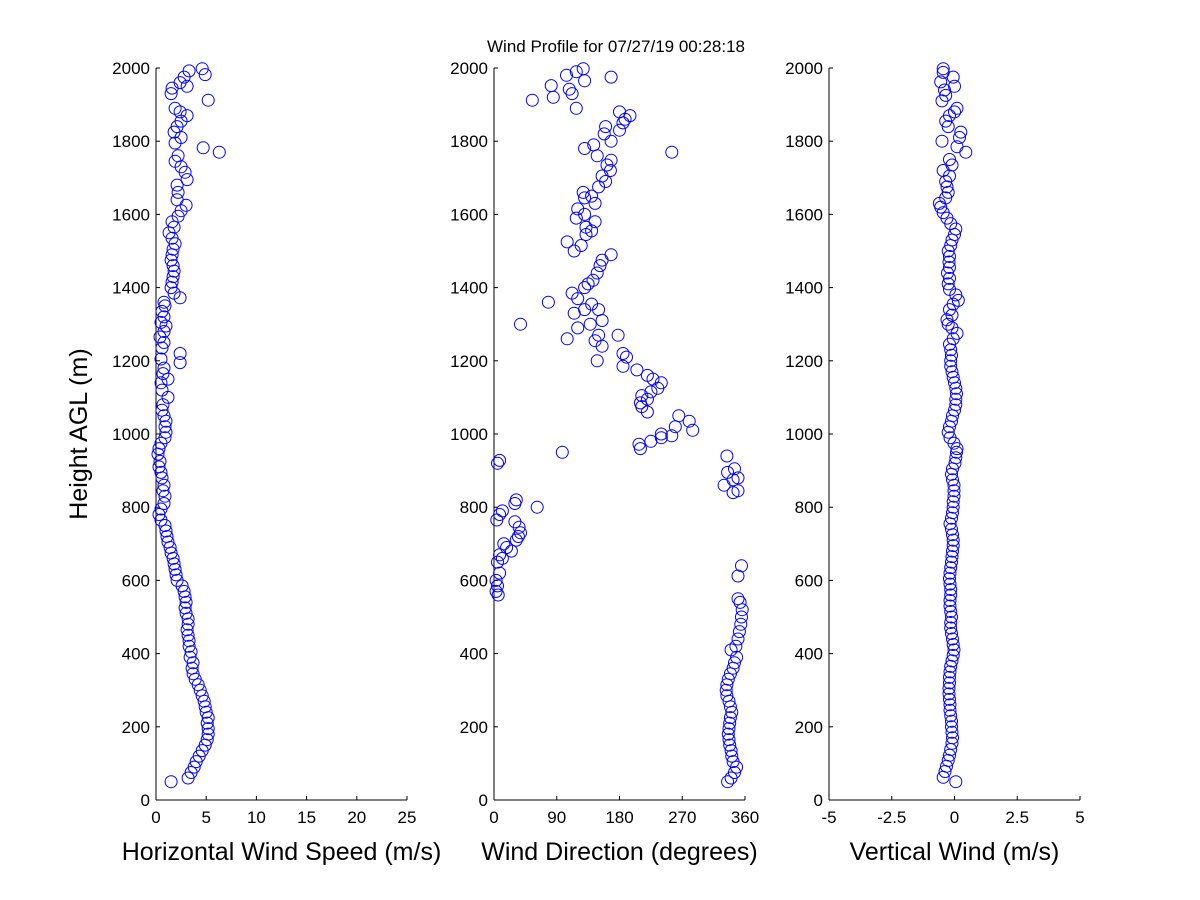  I want to click on y-tick-label: 2000, so click(804, 68).